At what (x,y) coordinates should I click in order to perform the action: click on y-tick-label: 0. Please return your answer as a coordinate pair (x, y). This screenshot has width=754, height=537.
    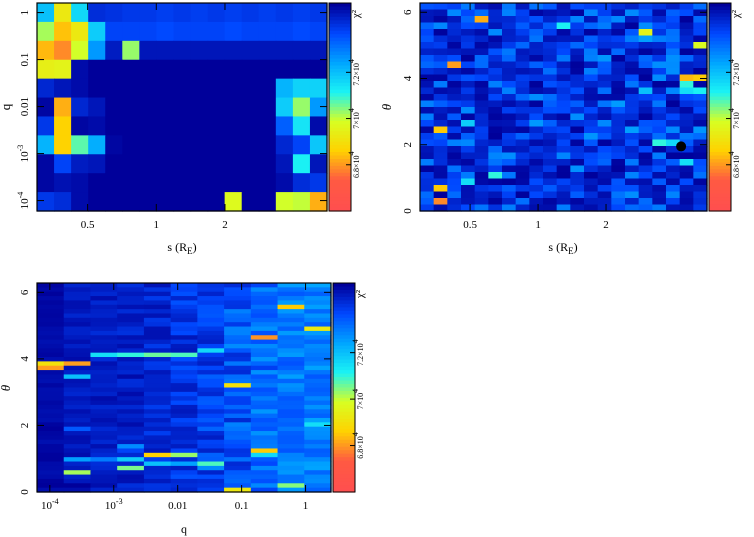
    Looking at the image, I should click on (25, 492).